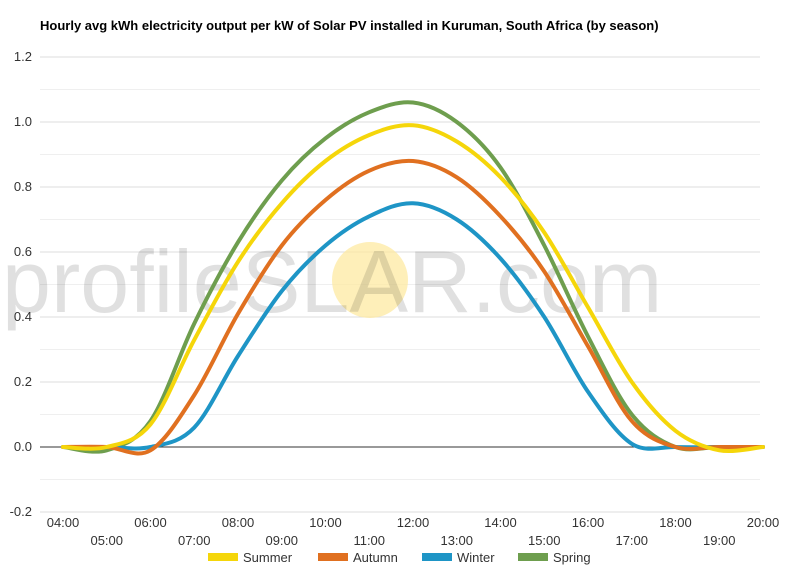  What do you see at coordinates (500, 522) in the screenshot?
I see `x-tick-label: 14:00` at bounding box center [500, 522].